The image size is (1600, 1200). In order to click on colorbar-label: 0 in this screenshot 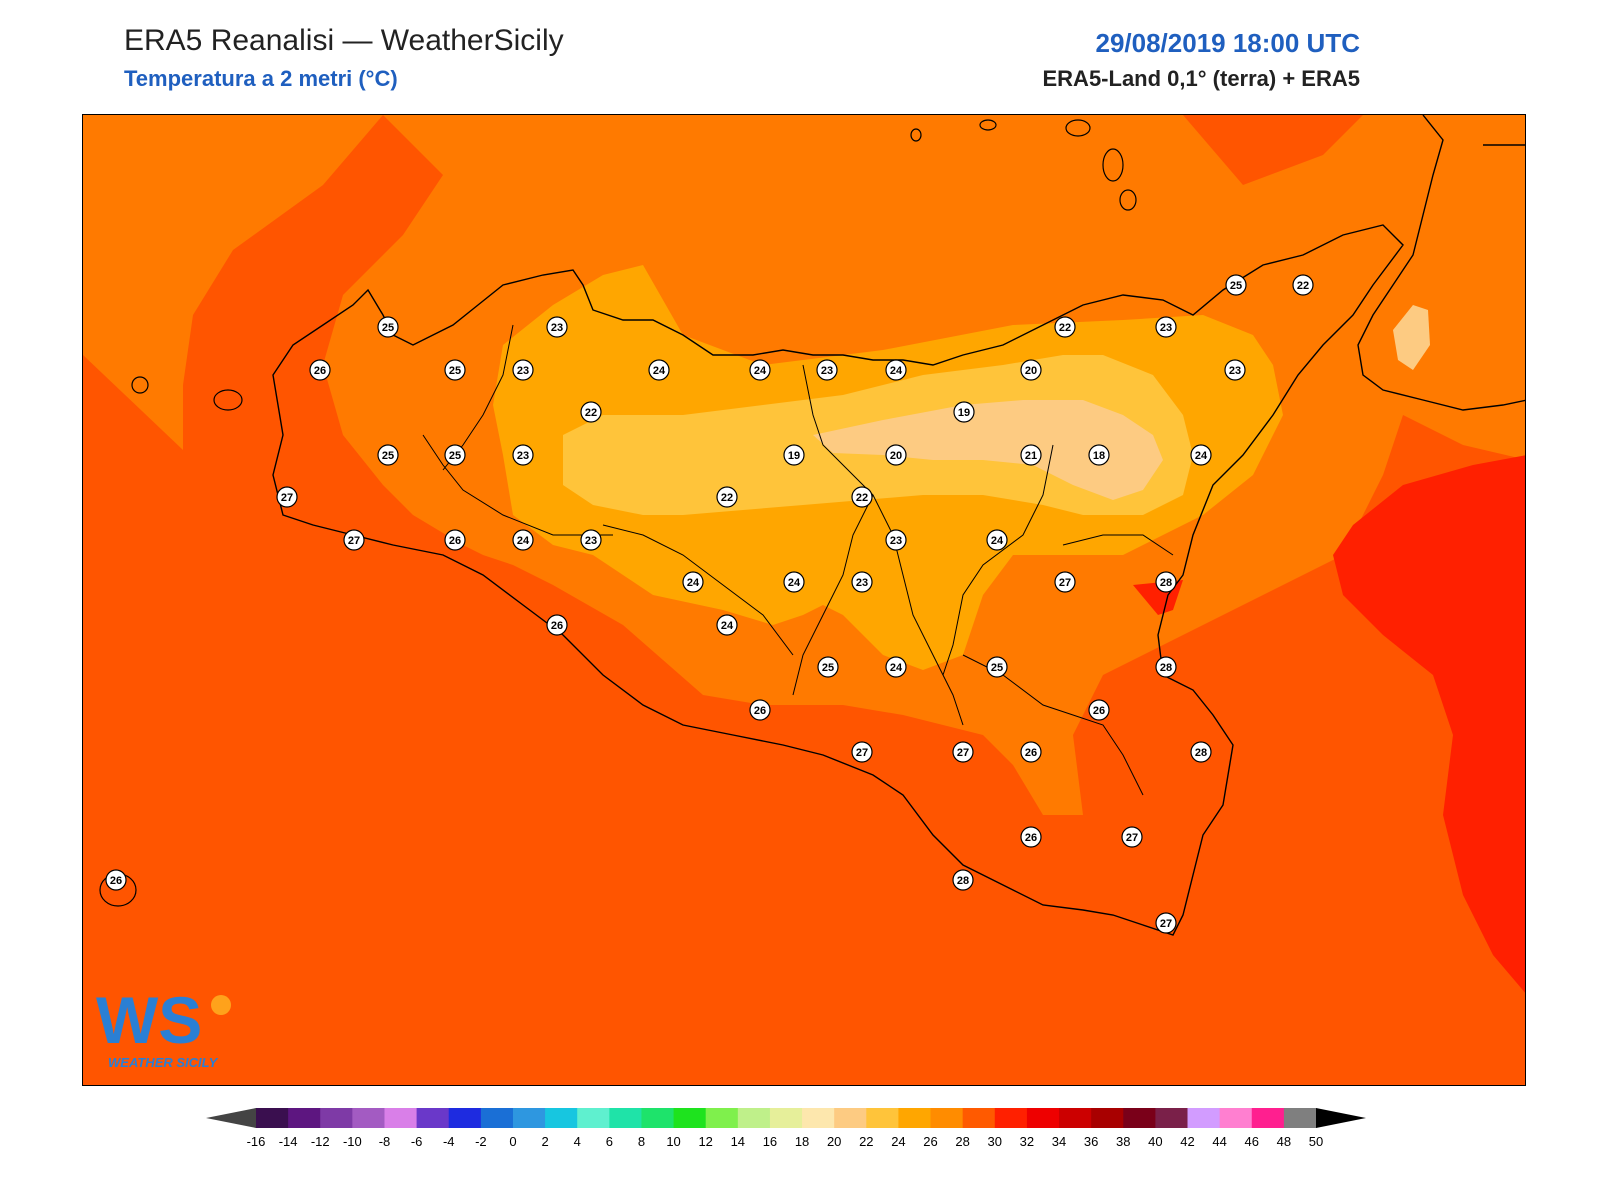, I will do `click(512, 1141)`.